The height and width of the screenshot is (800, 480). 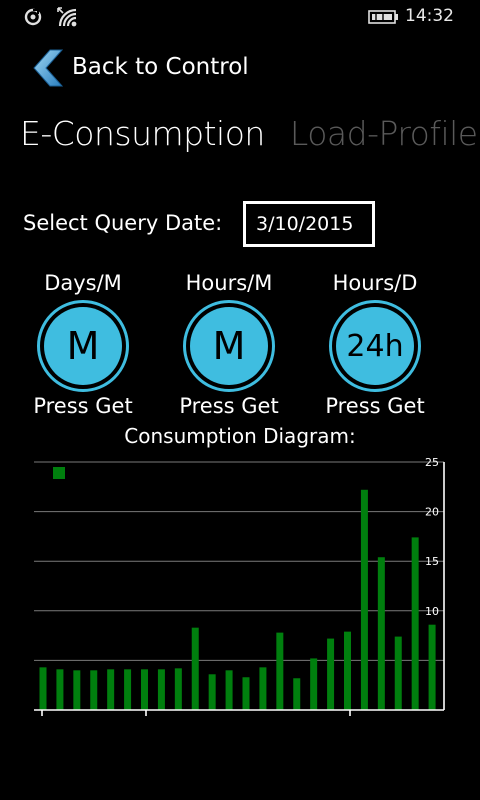 I want to click on hours-per-day-glyph: 24h, so click(x=375, y=346).